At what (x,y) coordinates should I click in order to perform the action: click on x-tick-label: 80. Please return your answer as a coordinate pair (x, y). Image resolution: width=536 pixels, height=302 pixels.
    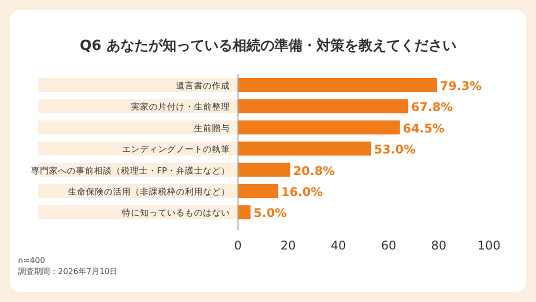
    Looking at the image, I should click on (438, 245).